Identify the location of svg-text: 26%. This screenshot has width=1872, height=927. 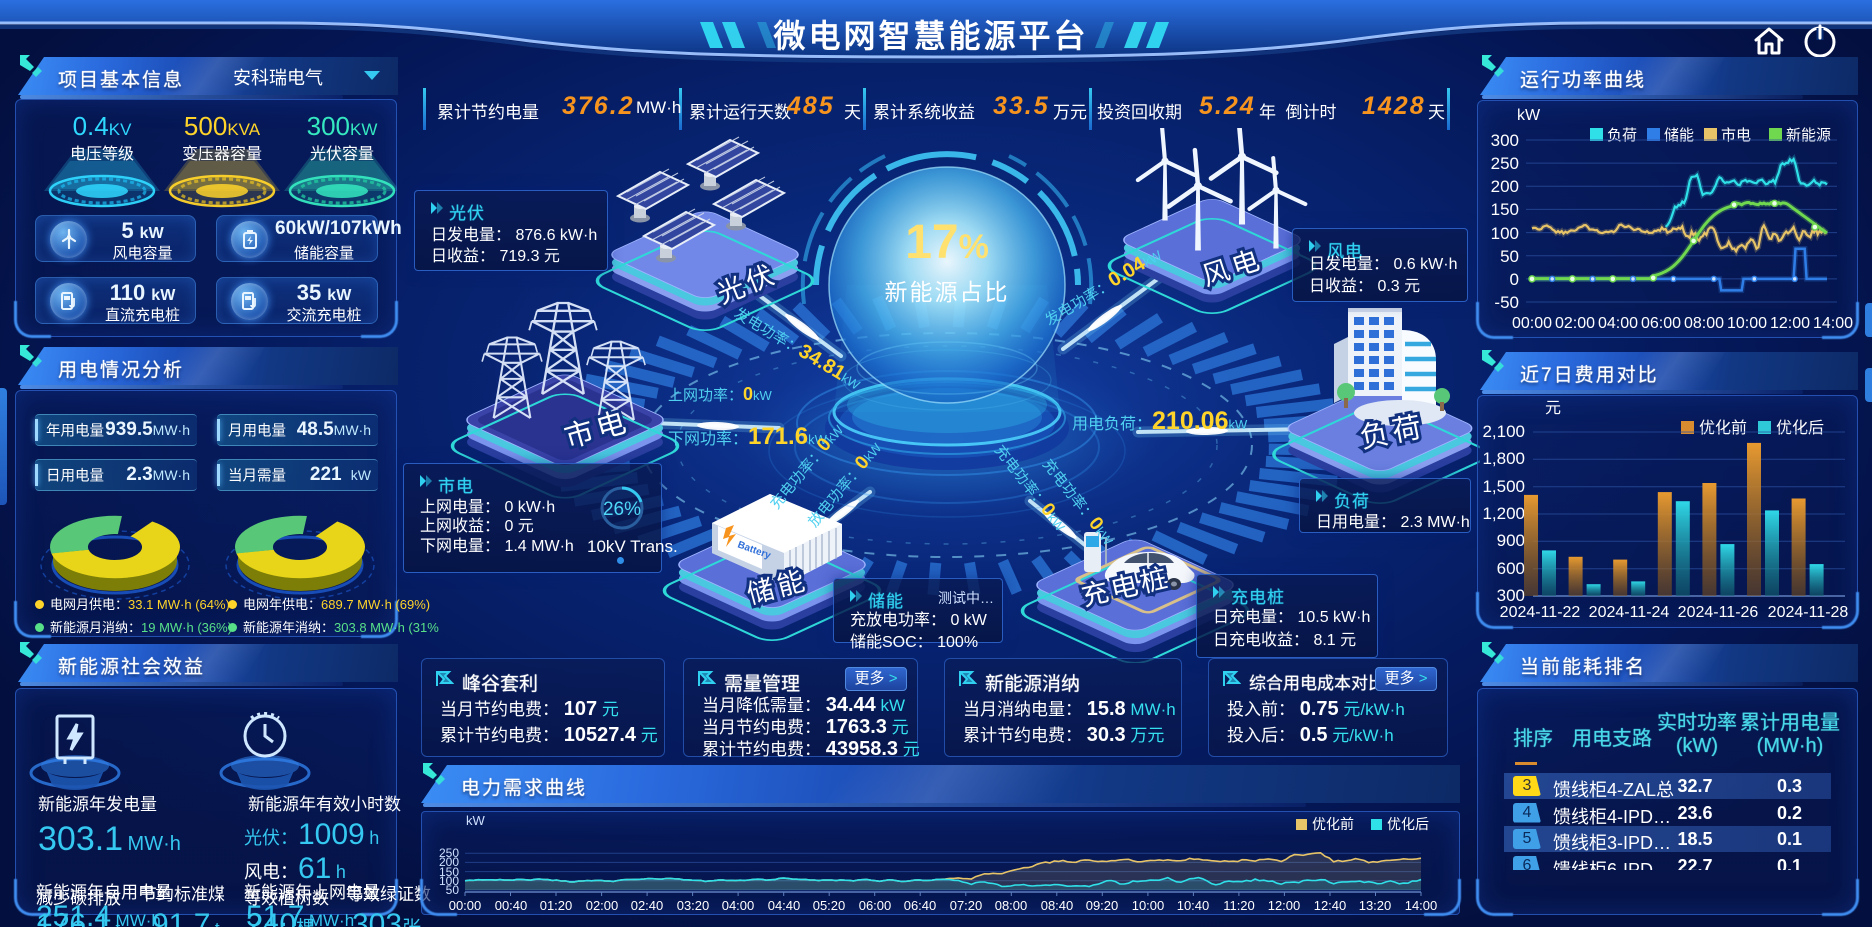
(622, 509).